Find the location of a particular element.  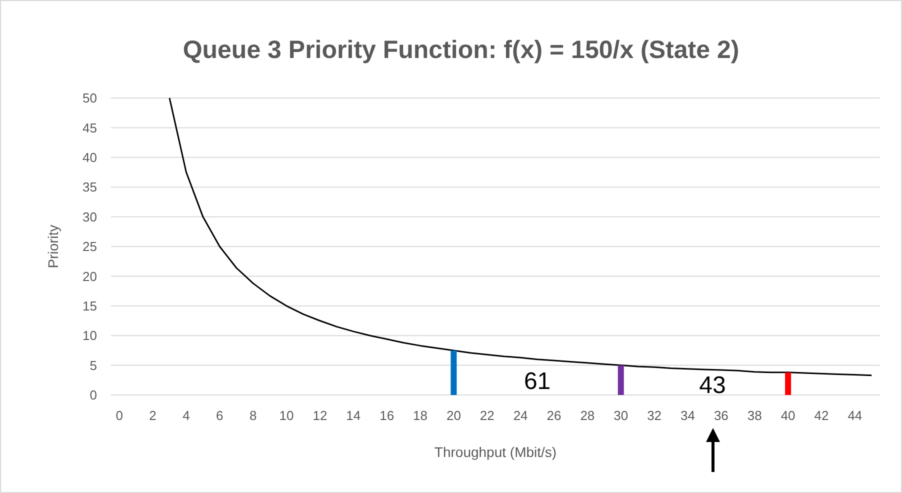

y-tick-label: 5 is located at coordinates (93, 365).